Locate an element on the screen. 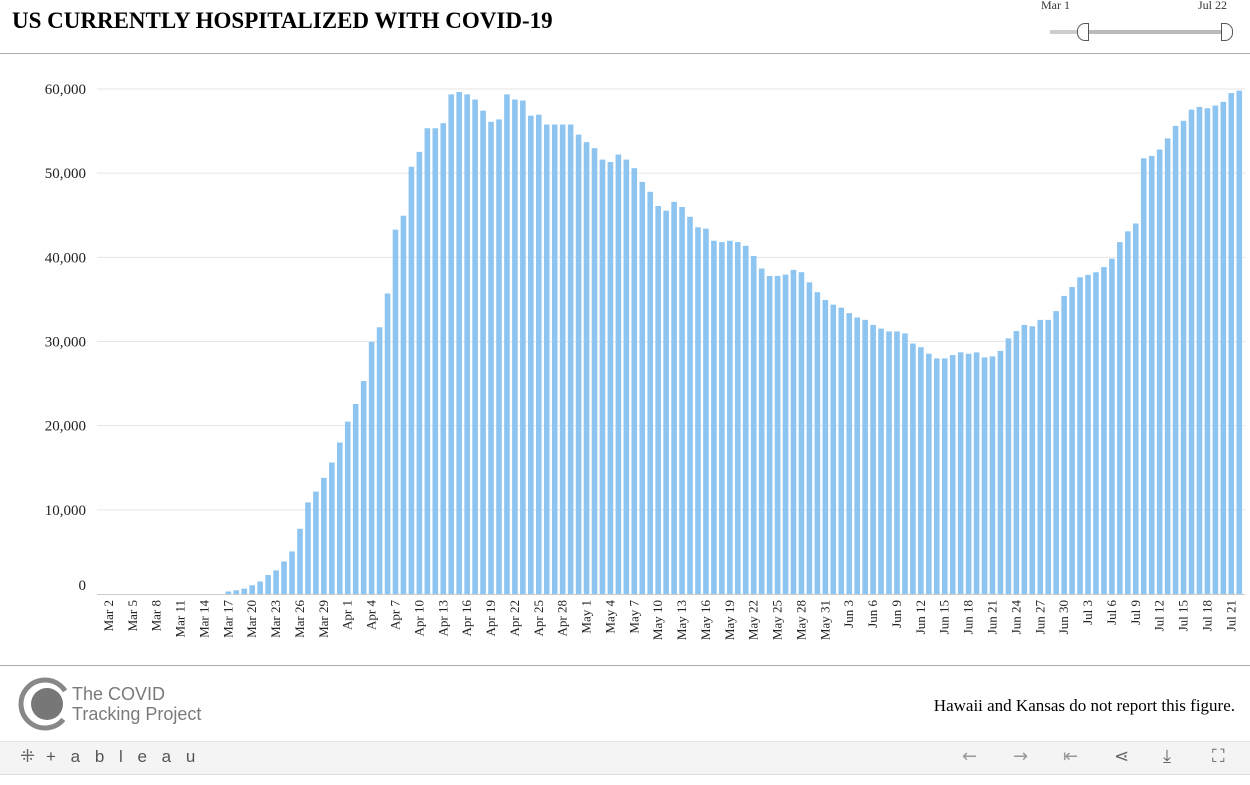  undo-icon: ← is located at coordinates (970, 756).